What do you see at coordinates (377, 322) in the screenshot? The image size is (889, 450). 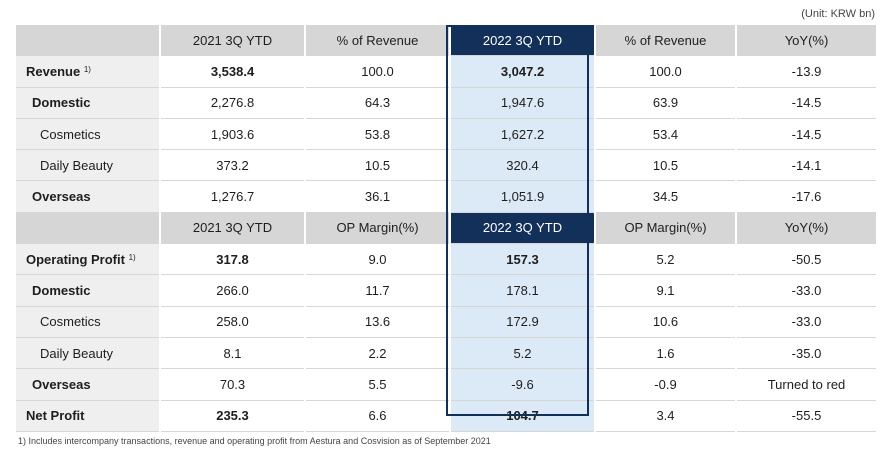 I see `cell-margin-2021: 13.6` at bounding box center [377, 322].